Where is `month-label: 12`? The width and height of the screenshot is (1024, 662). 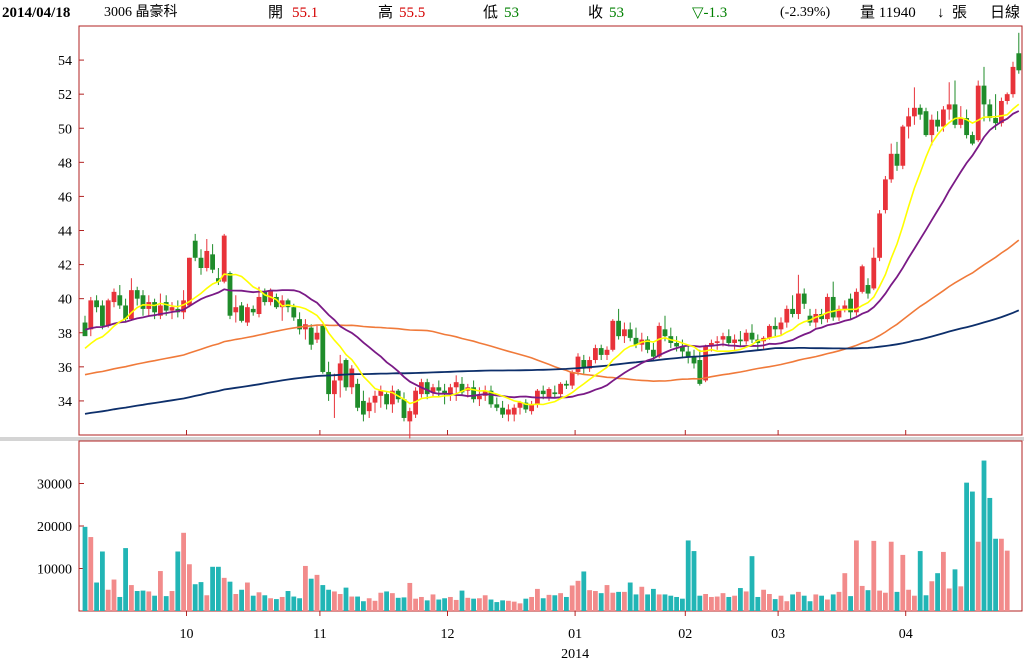 month-label: 12 is located at coordinates (448, 634).